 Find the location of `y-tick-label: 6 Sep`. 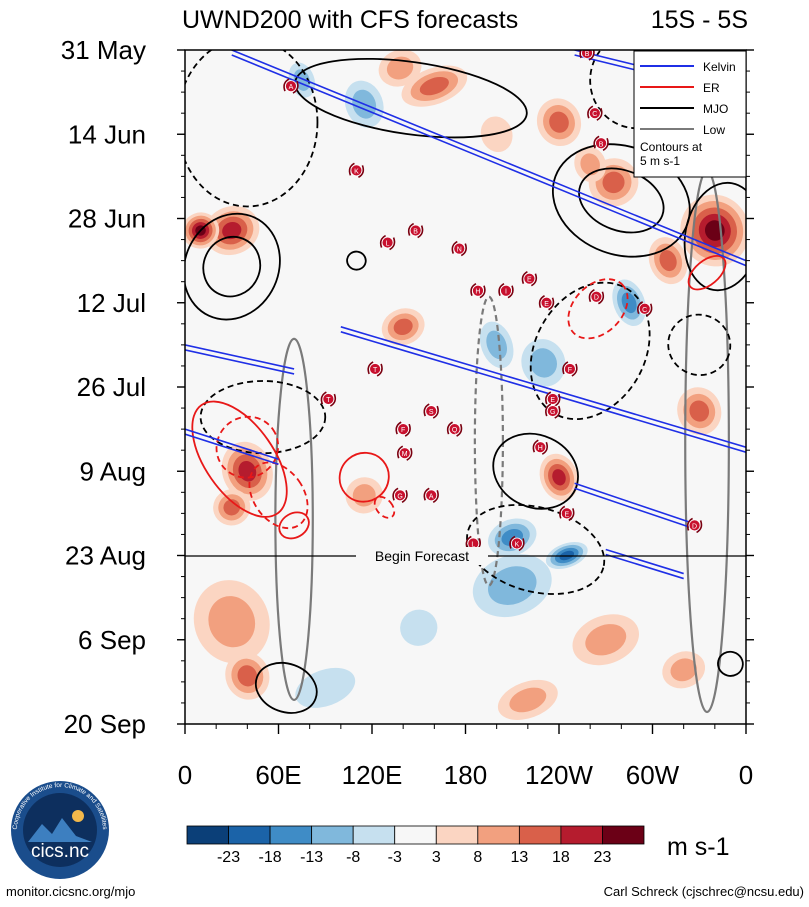

y-tick-label: 6 Sep is located at coordinates (112, 640).